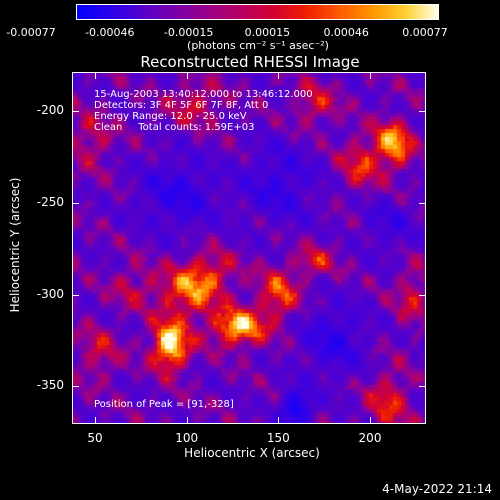 This screenshot has height=500, width=500. I want to click on x-tick-label: 200, so click(370, 438).